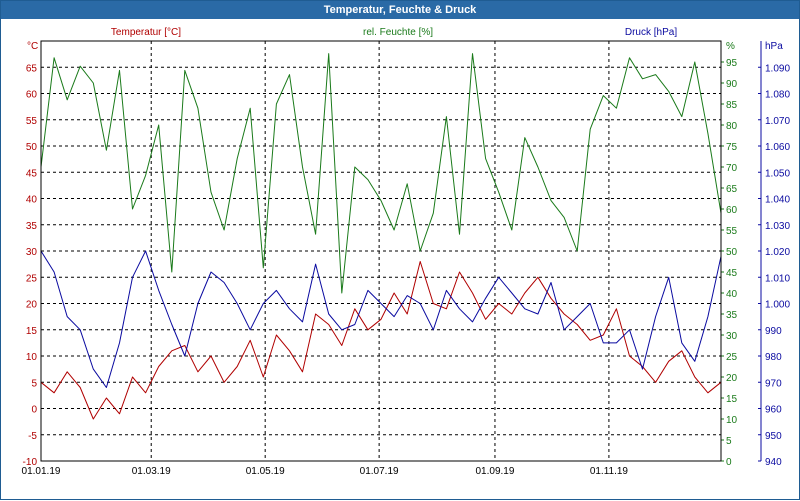 The image size is (800, 501). What do you see at coordinates (32, 147) in the screenshot?
I see `temperature-tick-label: 50` at bounding box center [32, 147].